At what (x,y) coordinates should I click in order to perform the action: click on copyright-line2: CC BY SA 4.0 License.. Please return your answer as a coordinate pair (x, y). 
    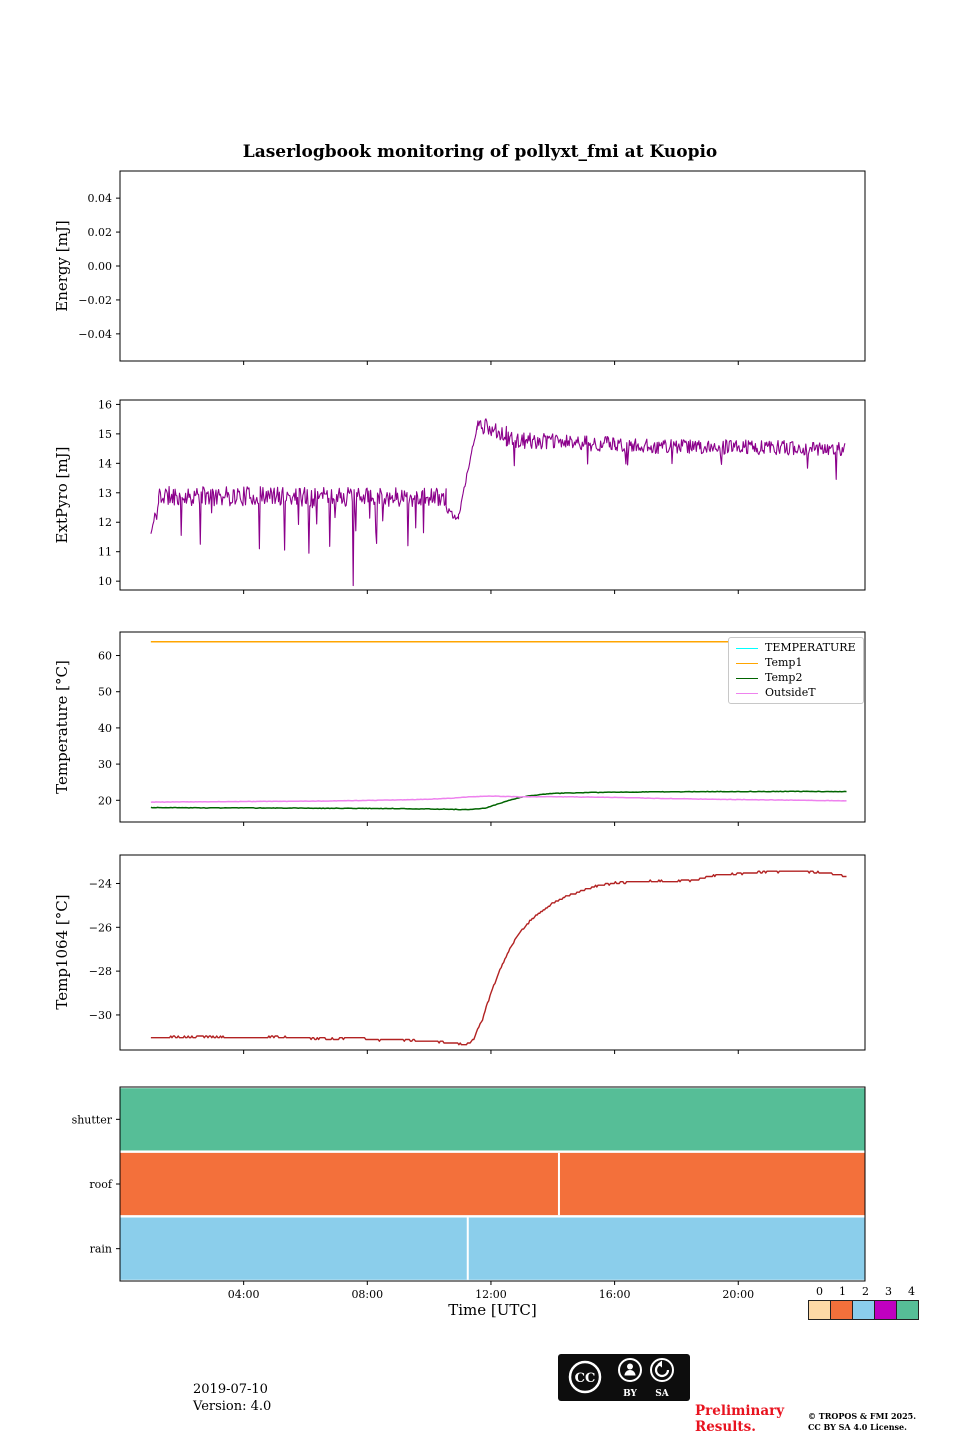
    Looking at the image, I should click on (857, 1427).